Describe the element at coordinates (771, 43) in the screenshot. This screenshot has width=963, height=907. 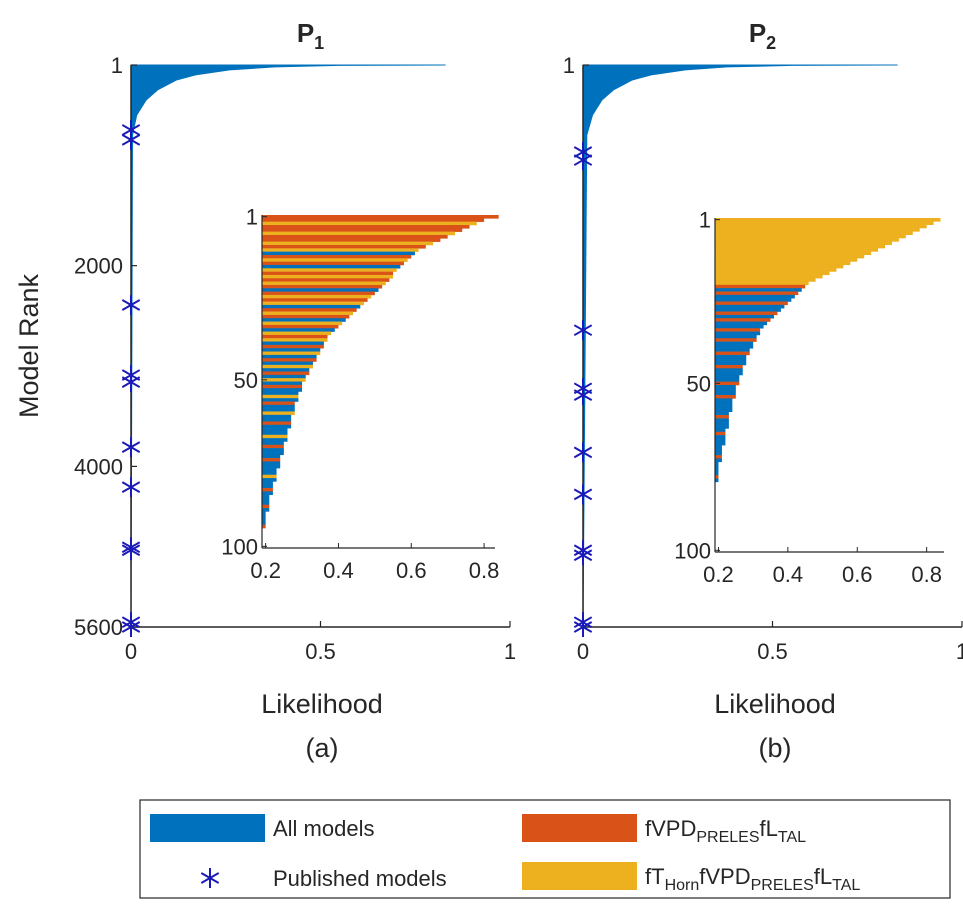
I see `title-sub: 2` at that location.